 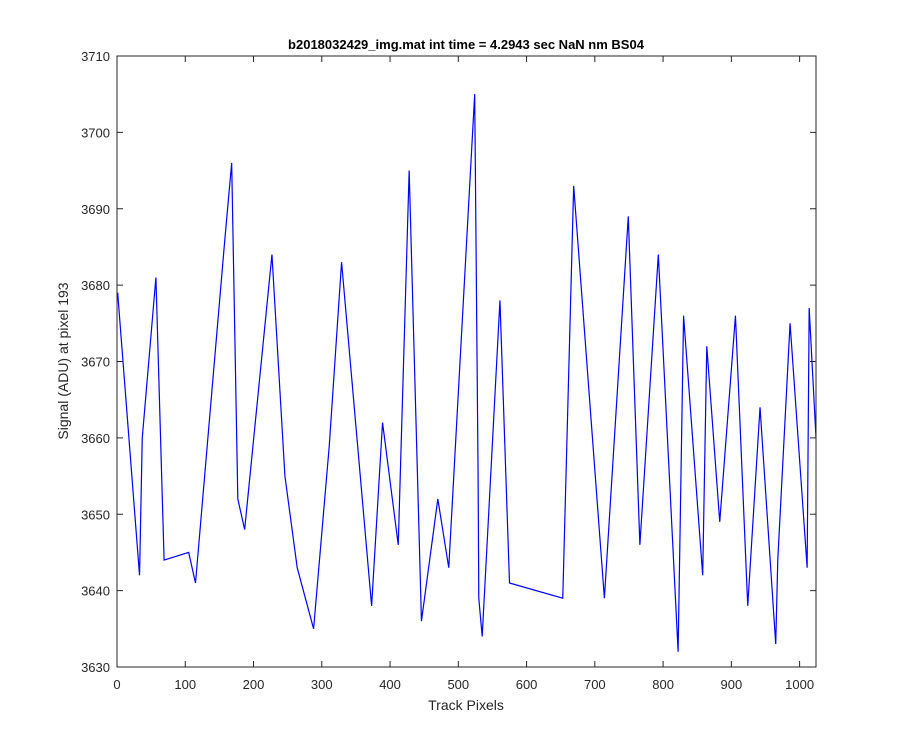 What do you see at coordinates (116, 684) in the screenshot?
I see `x-tick-label: 0` at bounding box center [116, 684].